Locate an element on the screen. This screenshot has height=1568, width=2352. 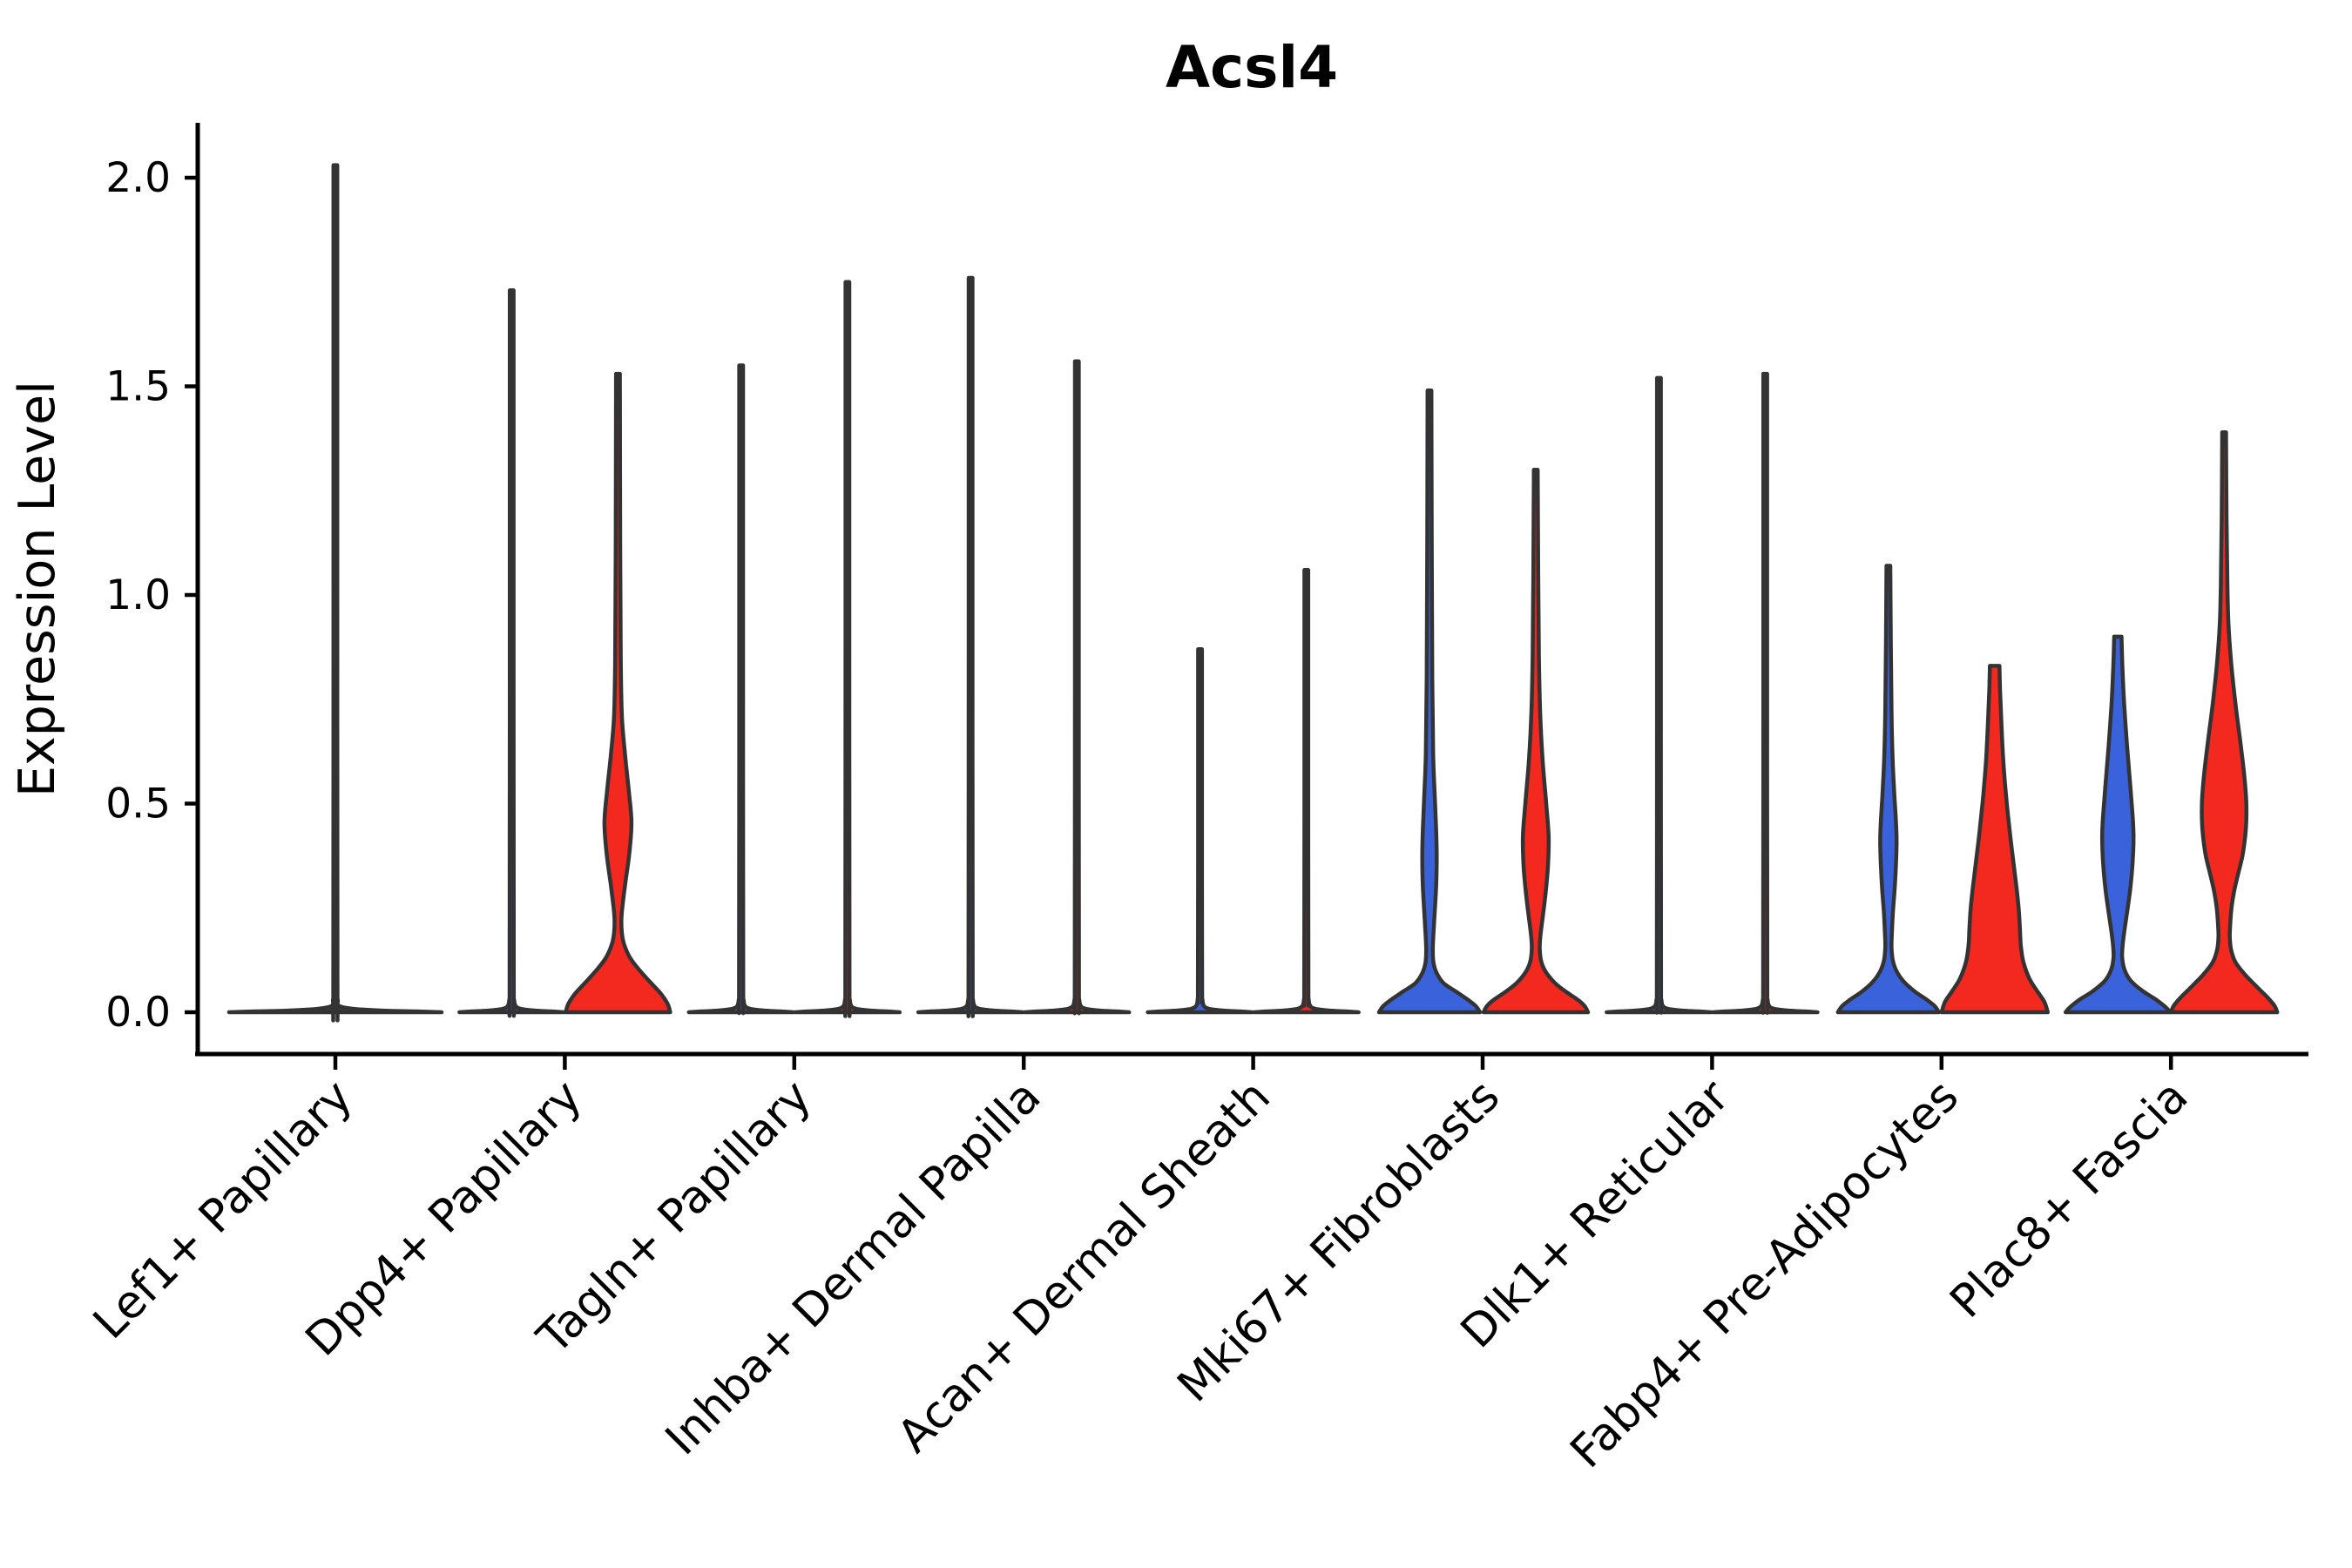
violin-lef1-papillary-single is located at coordinates (335, 593).